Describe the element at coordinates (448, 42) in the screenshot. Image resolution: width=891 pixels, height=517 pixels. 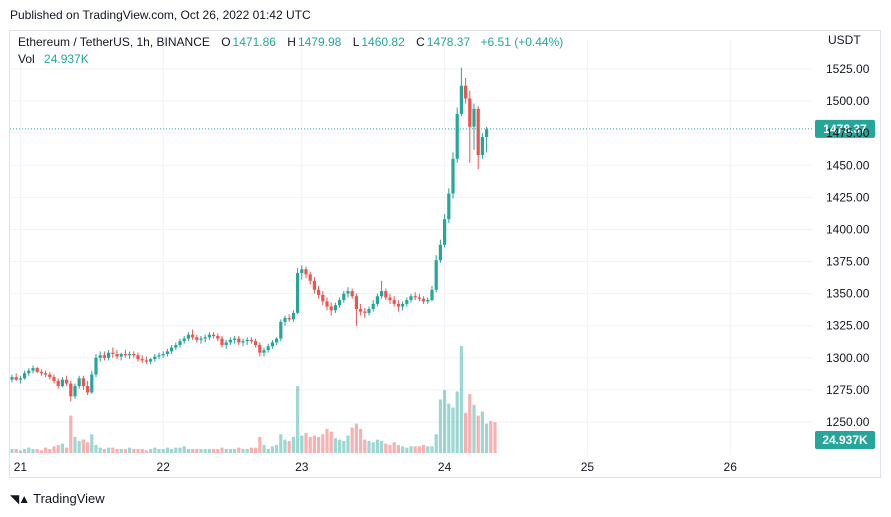
I see `close-value: 1478.37` at that location.